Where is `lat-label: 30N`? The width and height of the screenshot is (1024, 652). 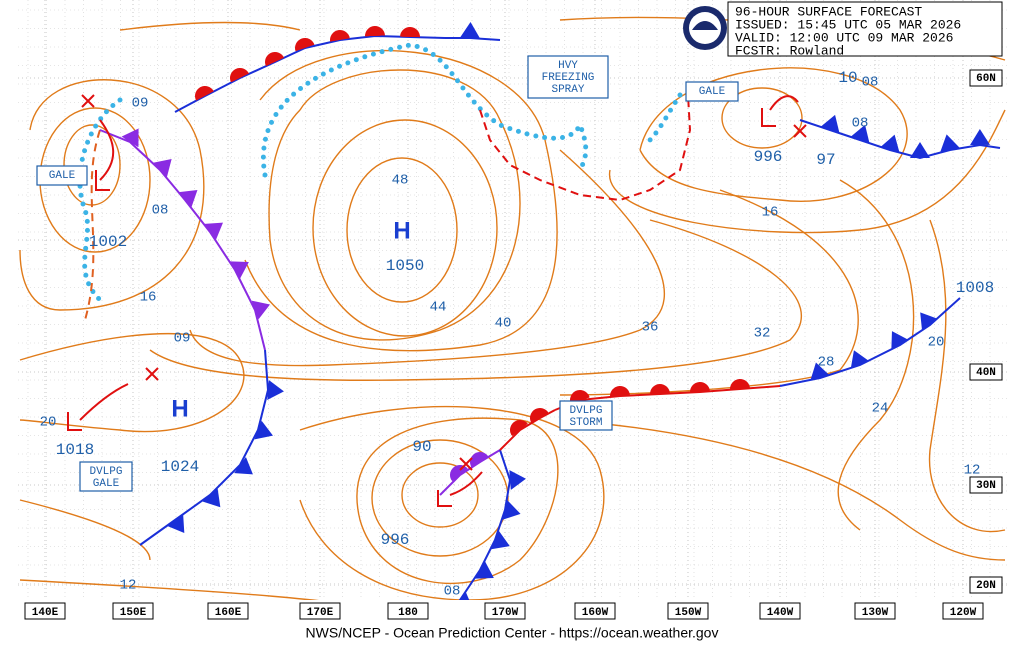
lat-label: 30N is located at coordinates (986, 486).